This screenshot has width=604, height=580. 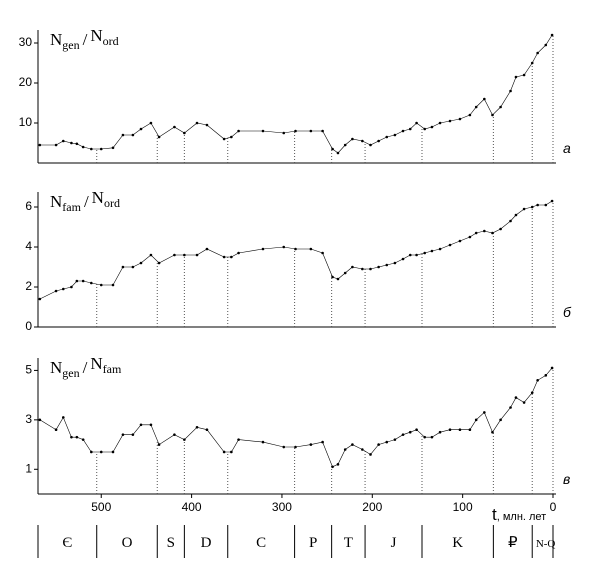 I want to click on label-subscript: fam, so click(x=71, y=207).